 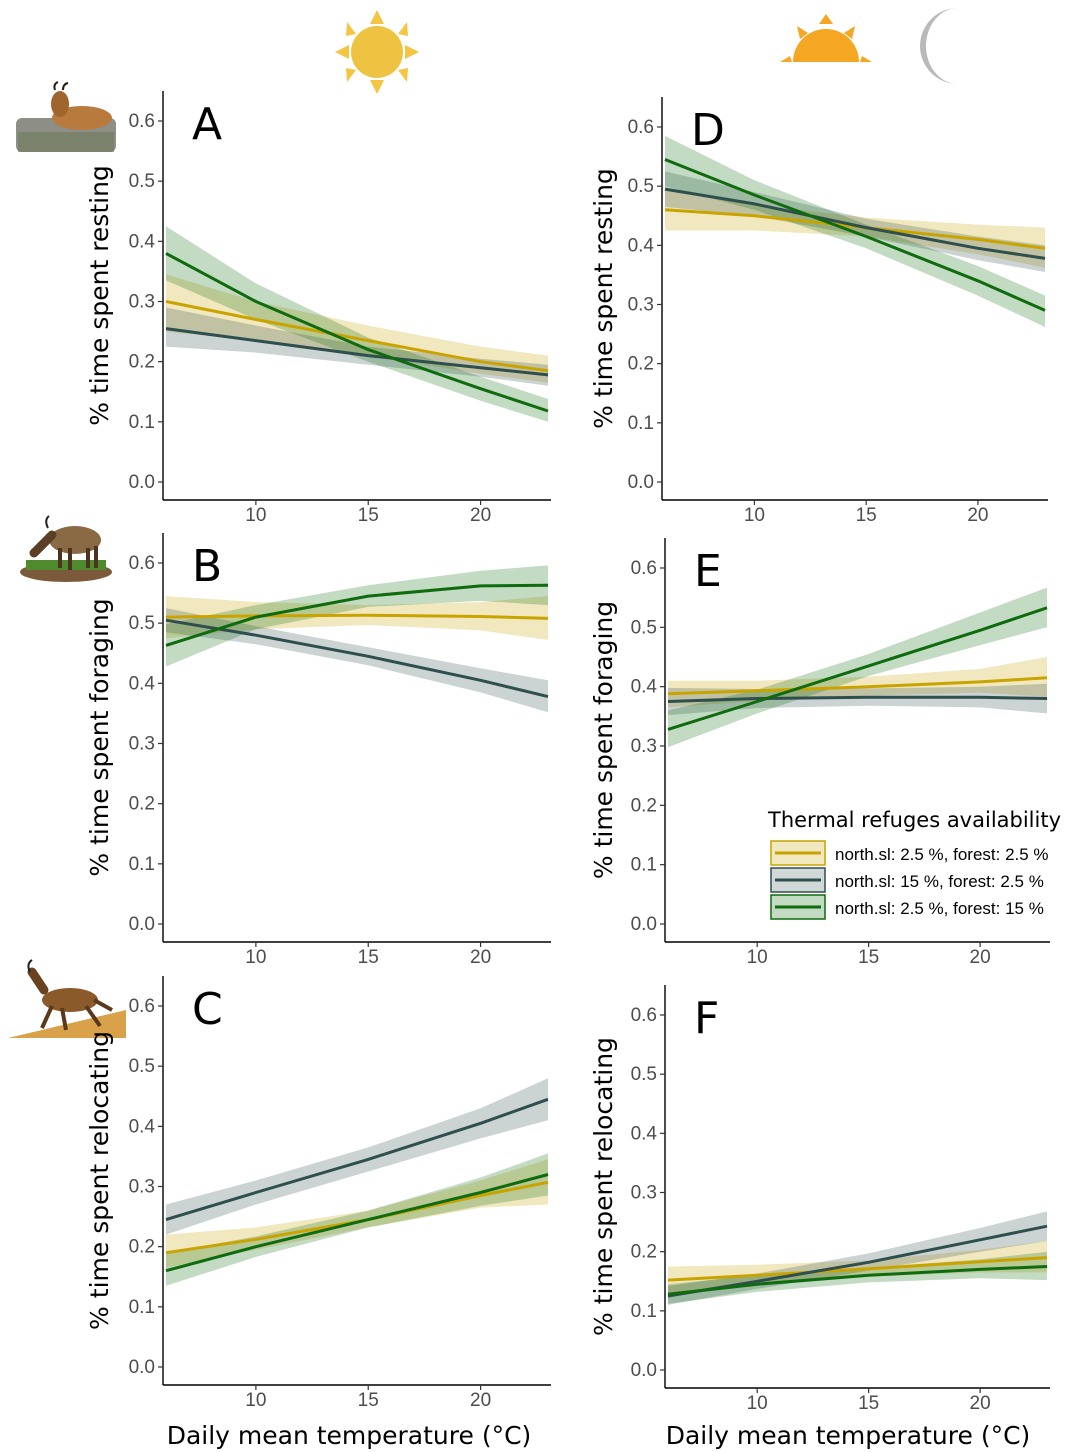 I want to click on legend-label-1: north.sl: 15 %, forest: 2.5 %, so click(x=939, y=881).